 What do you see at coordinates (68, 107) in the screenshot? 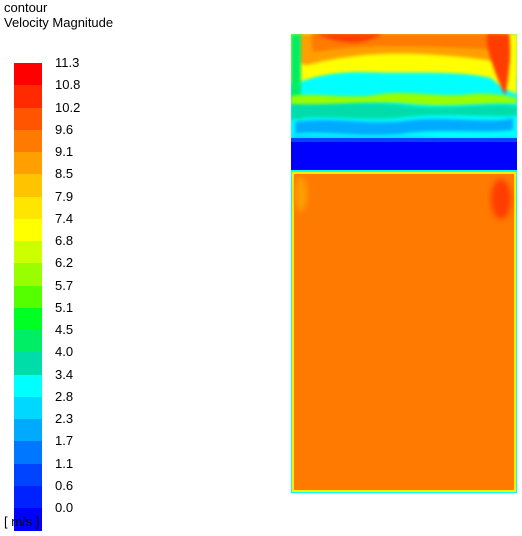
I see `colorbar-tick-label: 10.2` at bounding box center [68, 107].